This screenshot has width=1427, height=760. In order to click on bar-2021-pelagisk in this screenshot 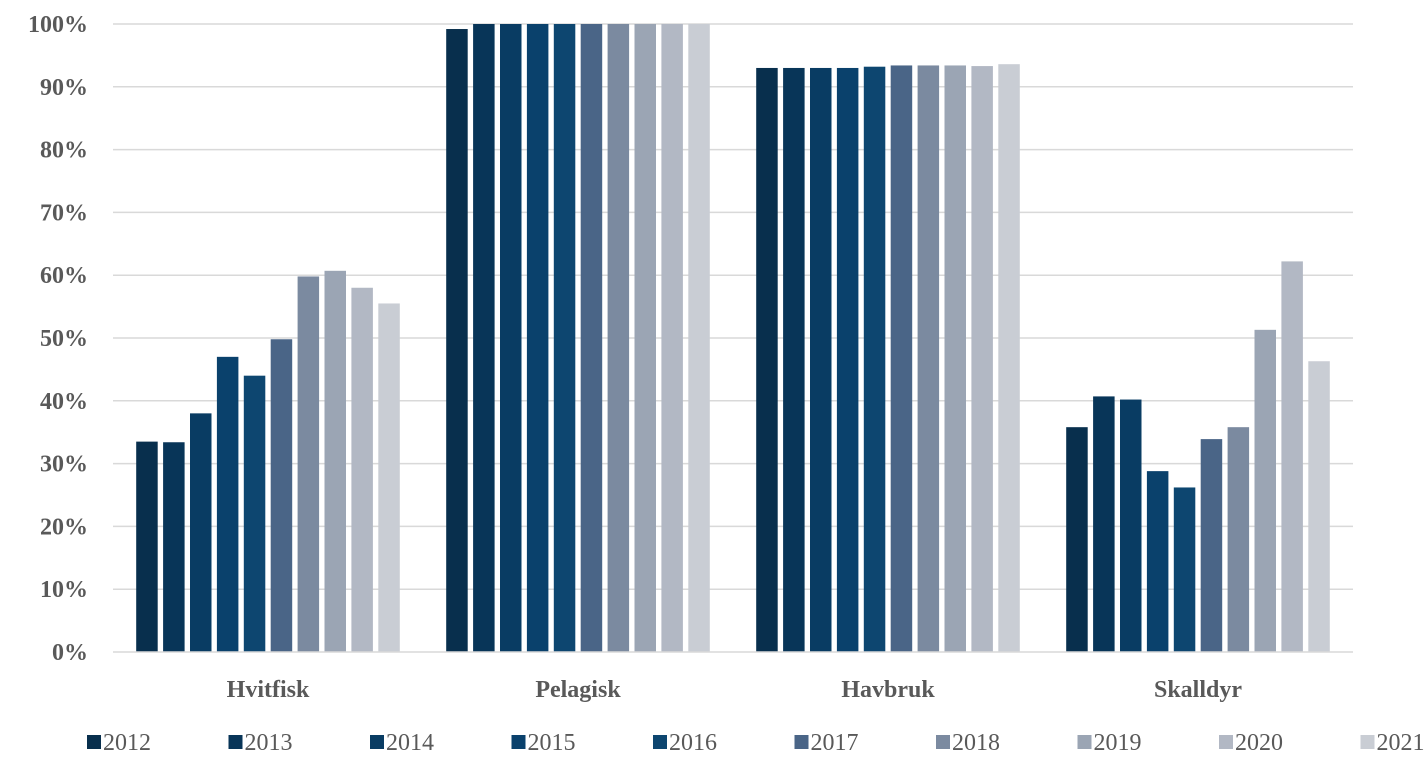, I will do `click(699, 338)`.